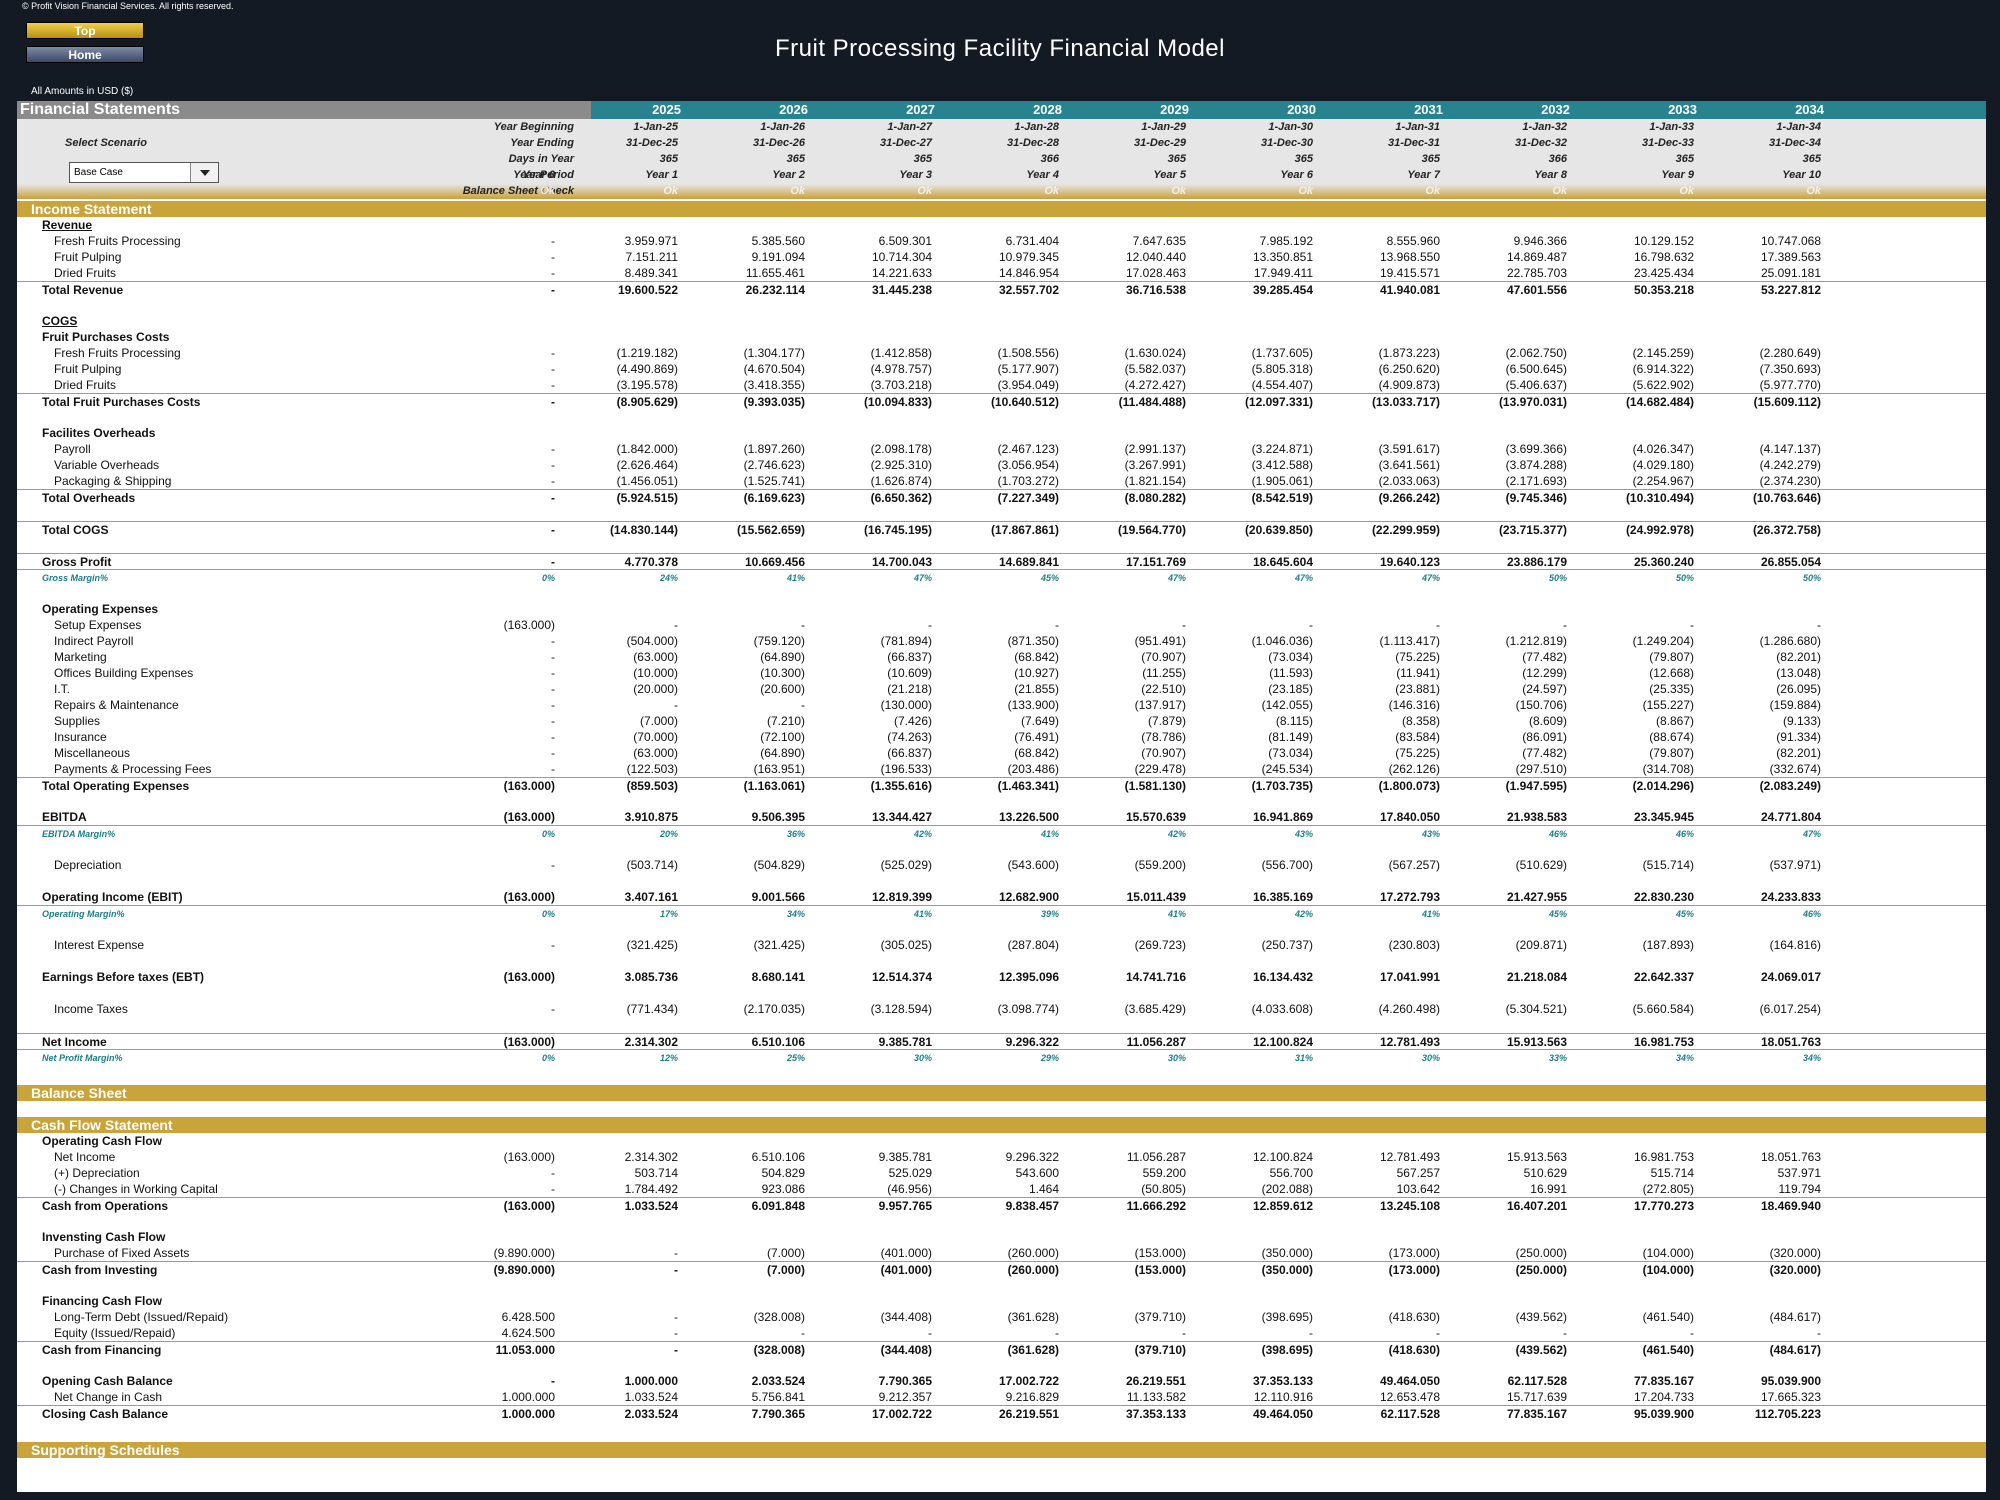  Describe the element at coordinates (1001, 209) in the screenshot. I see `income-statement-header: Income Statement` at that location.